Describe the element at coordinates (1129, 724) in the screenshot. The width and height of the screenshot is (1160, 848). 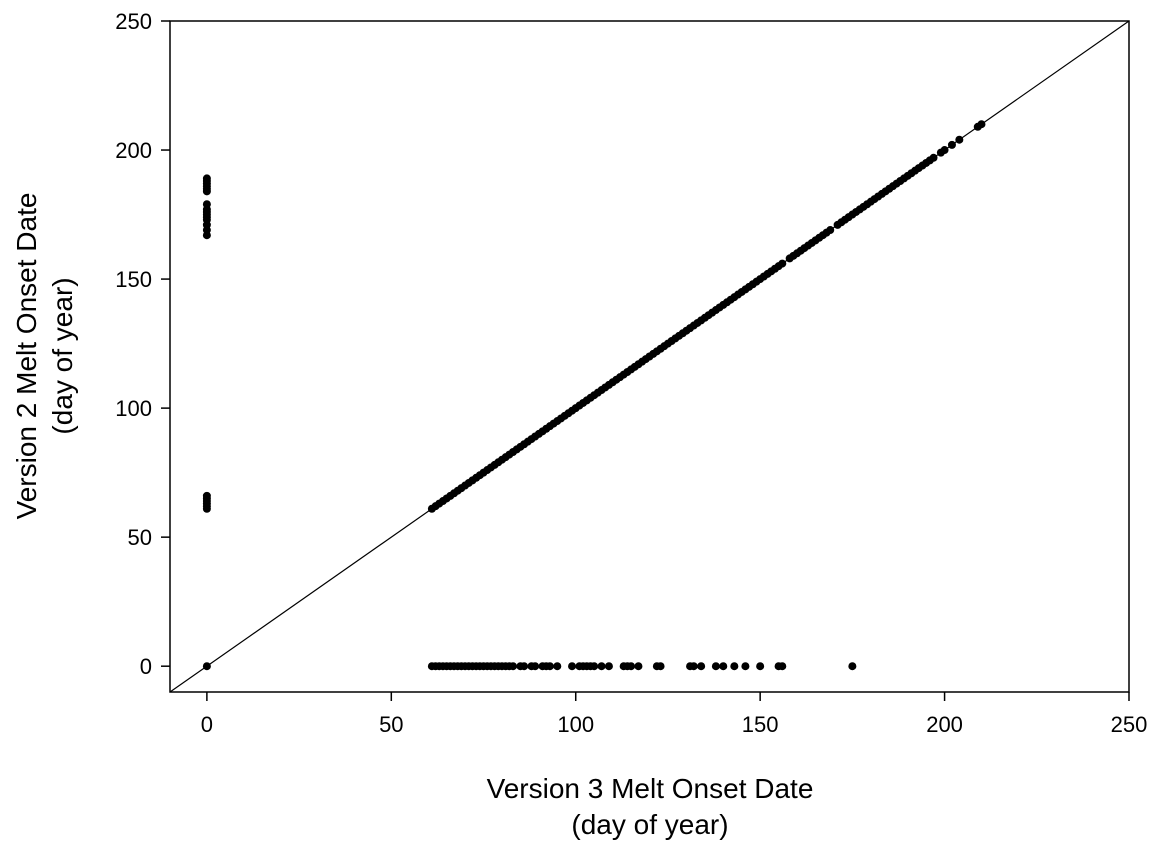
I see `x-tick-label: 250` at that location.